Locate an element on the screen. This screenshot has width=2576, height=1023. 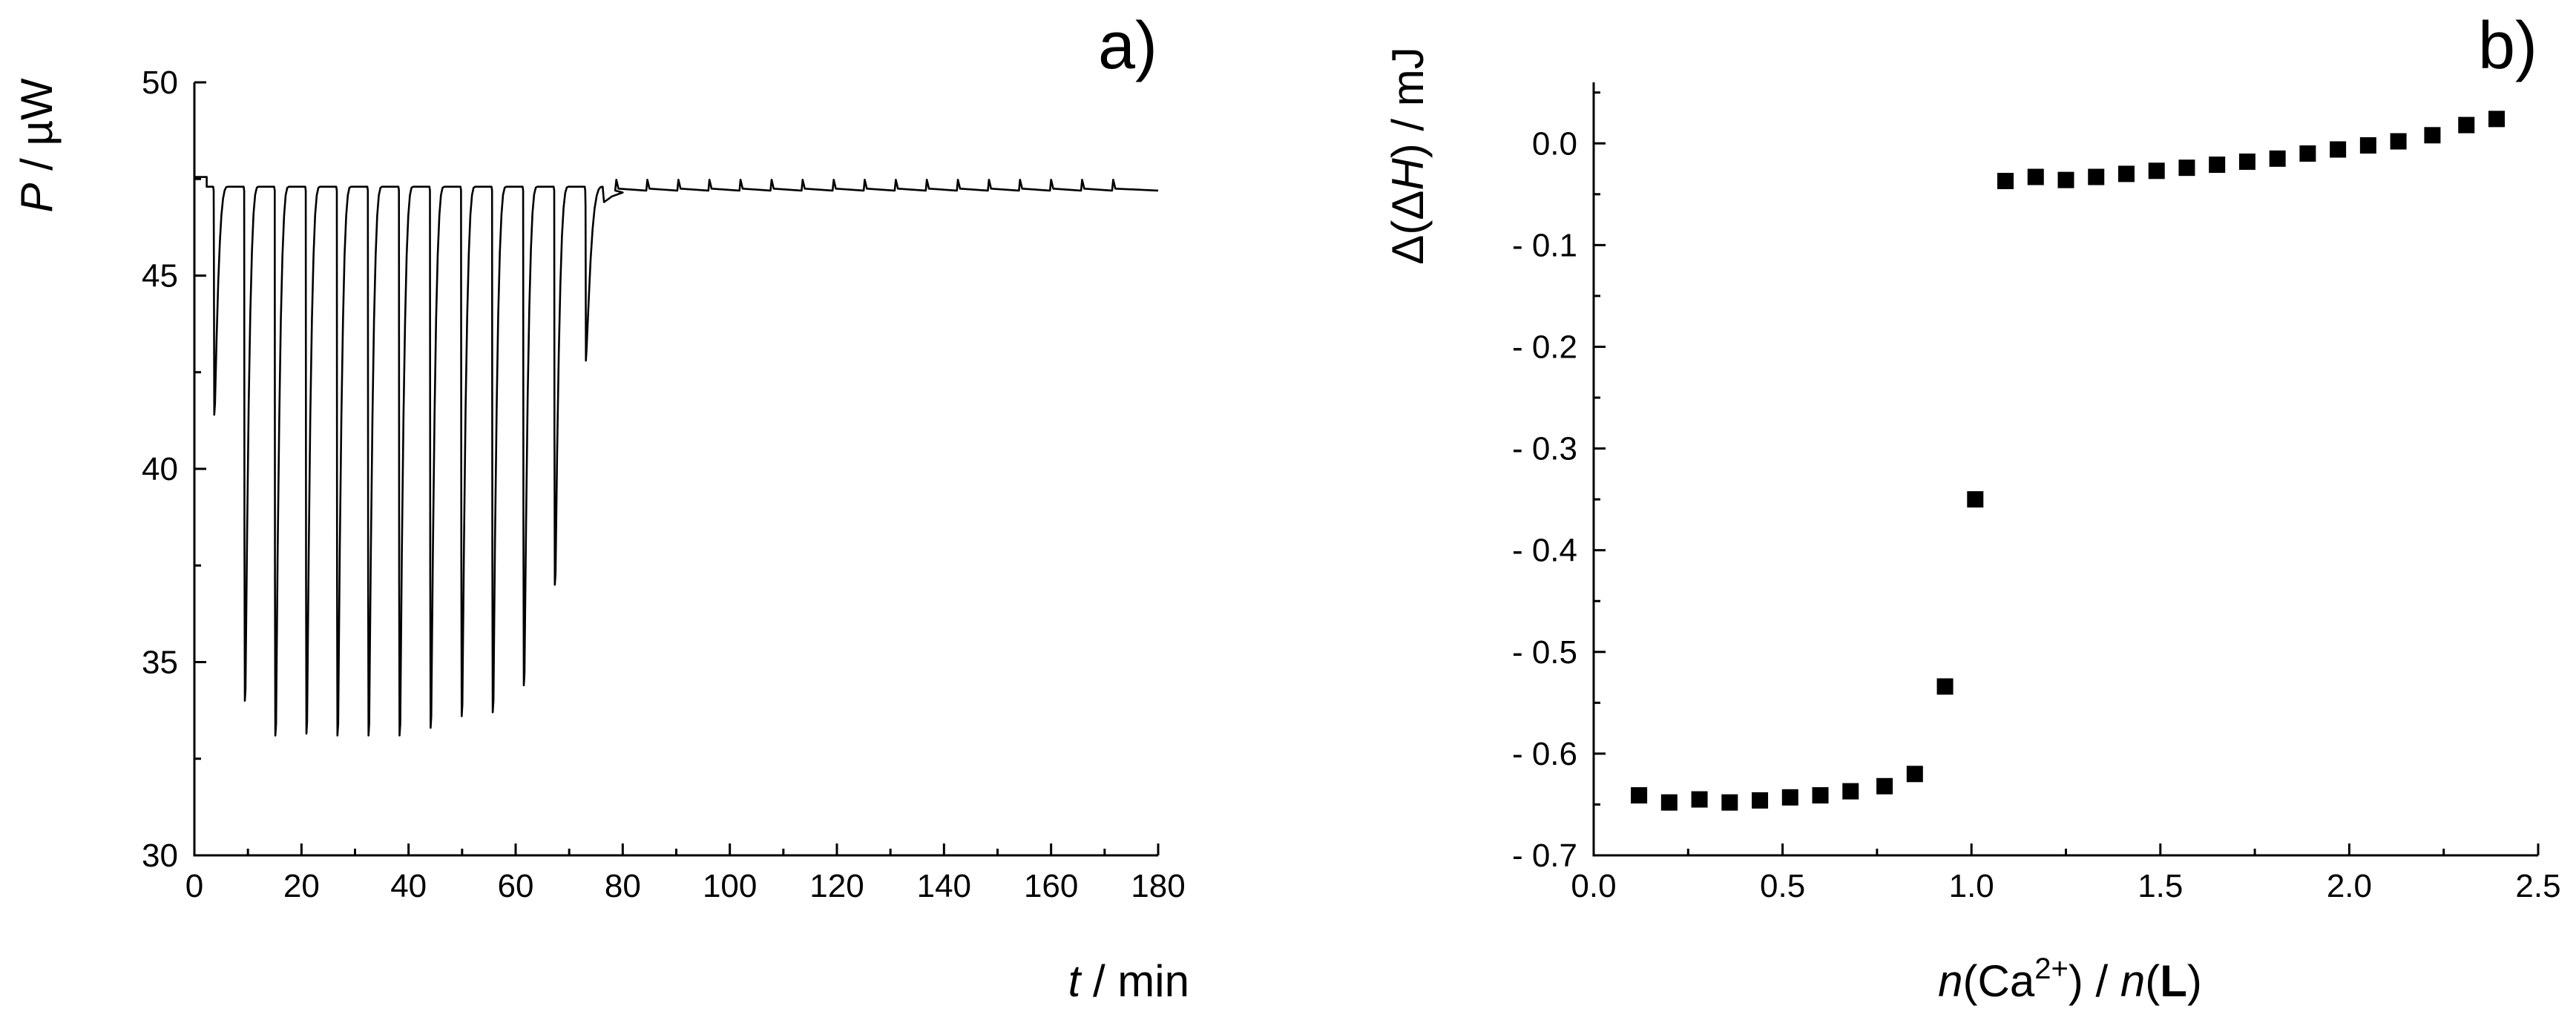
panel-b-x-tick-label: 0.0 is located at coordinates (1593, 886).